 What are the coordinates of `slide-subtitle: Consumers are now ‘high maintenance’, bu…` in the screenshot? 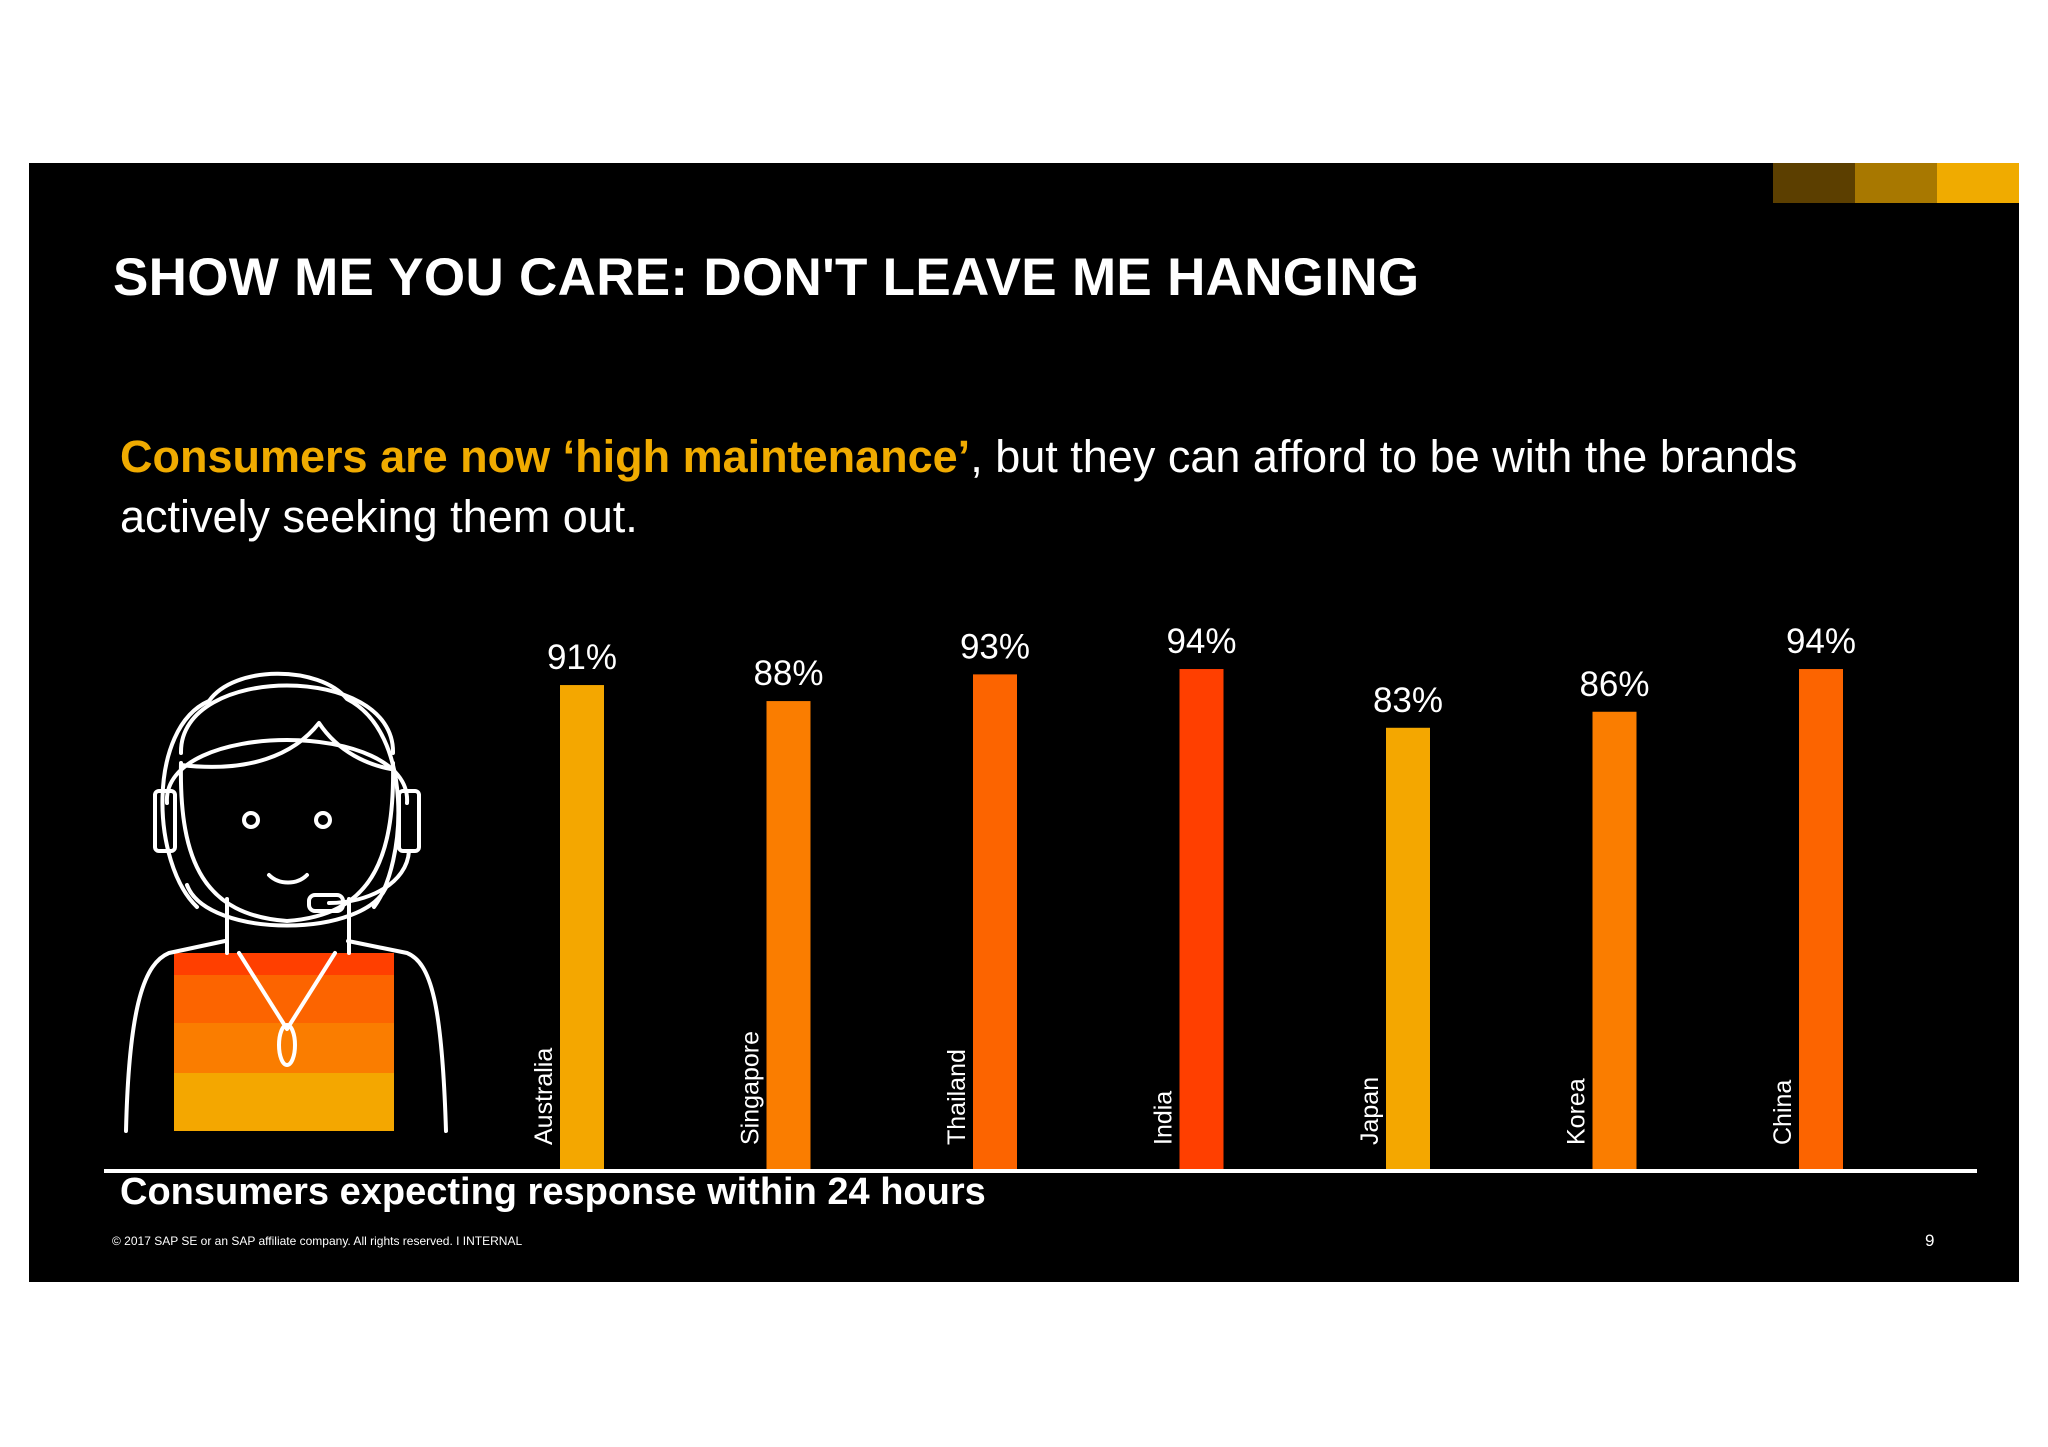 It's located at (980, 487).